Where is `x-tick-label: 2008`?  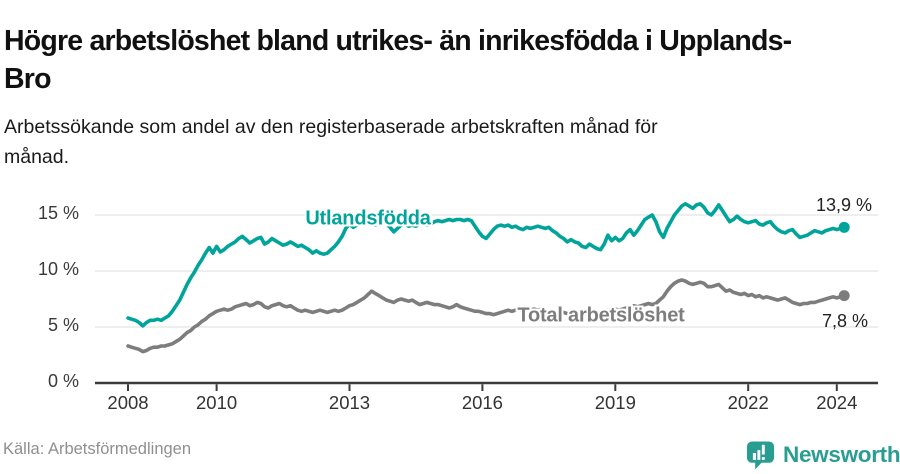
x-tick-label: 2008 is located at coordinates (128, 402).